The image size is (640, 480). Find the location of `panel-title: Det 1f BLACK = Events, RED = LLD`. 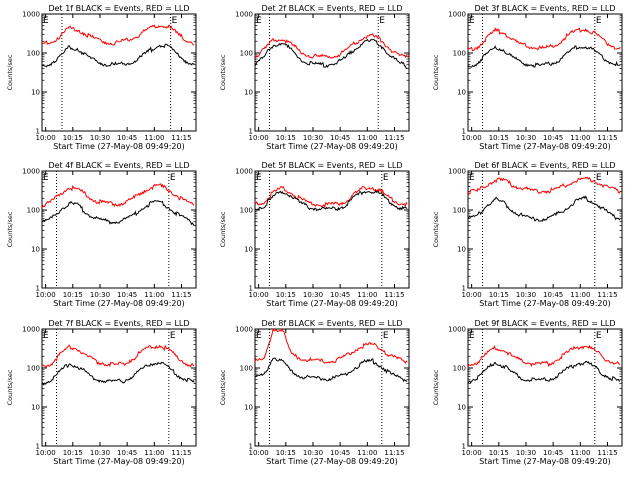

panel-title: Det 1f BLACK = Events, RED = LLD is located at coordinates (118, 8).